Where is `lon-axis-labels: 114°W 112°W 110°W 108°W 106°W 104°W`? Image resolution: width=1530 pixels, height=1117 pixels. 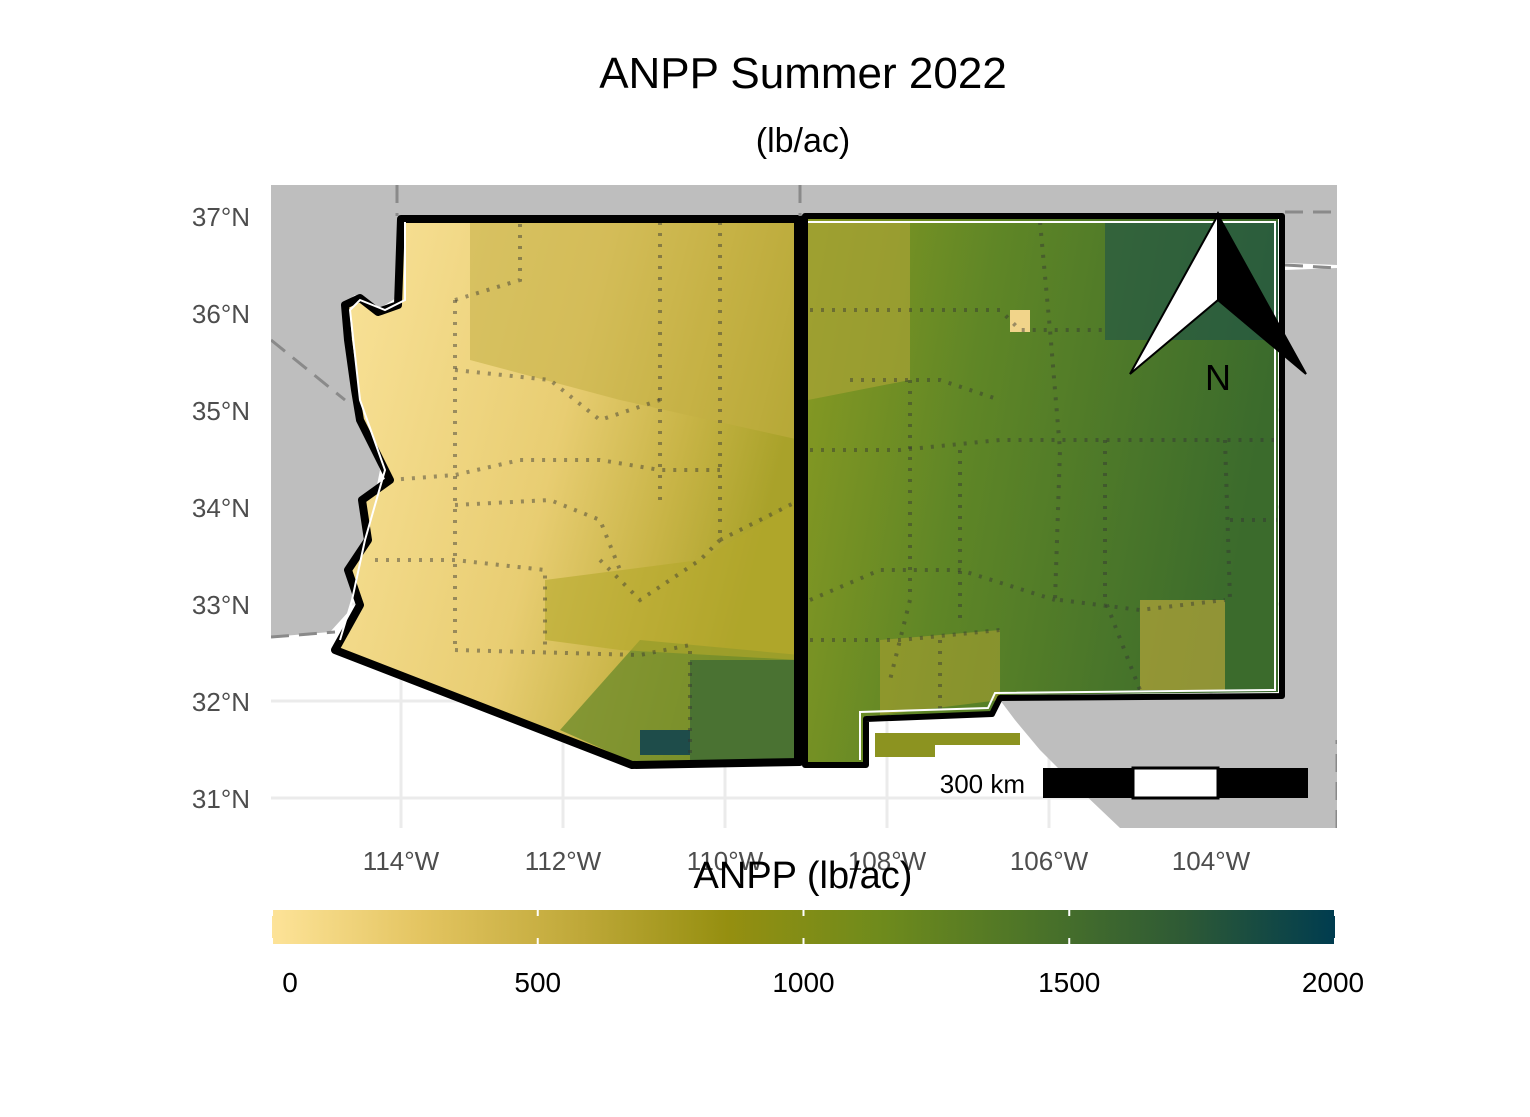 lon-axis-labels: 114°W 112°W 110°W 108°W 106°W 104°W is located at coordinates (807, 861).